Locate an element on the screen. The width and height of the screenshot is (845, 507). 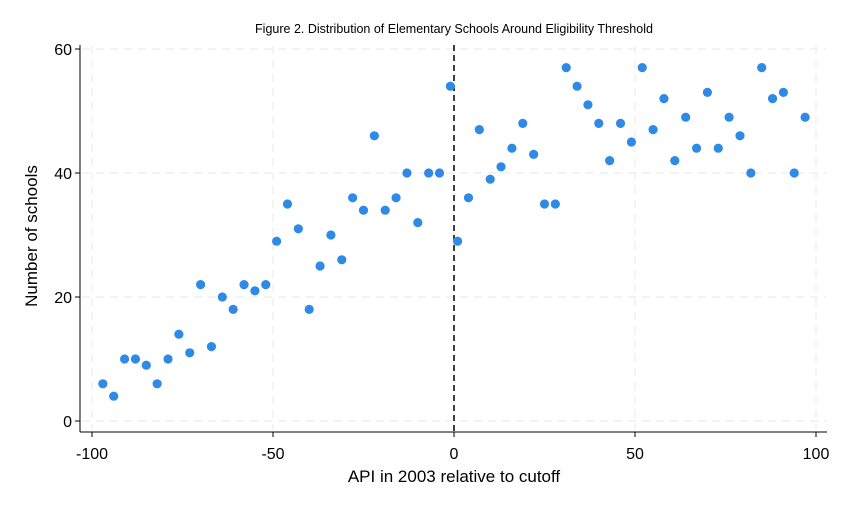
y-tick-label: 60 is located at coordinates (63, 50).